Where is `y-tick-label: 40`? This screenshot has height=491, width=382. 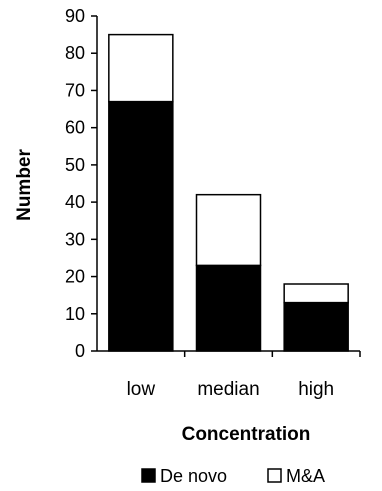
y-tick-label: 40 is located at coordinates (75, 202).